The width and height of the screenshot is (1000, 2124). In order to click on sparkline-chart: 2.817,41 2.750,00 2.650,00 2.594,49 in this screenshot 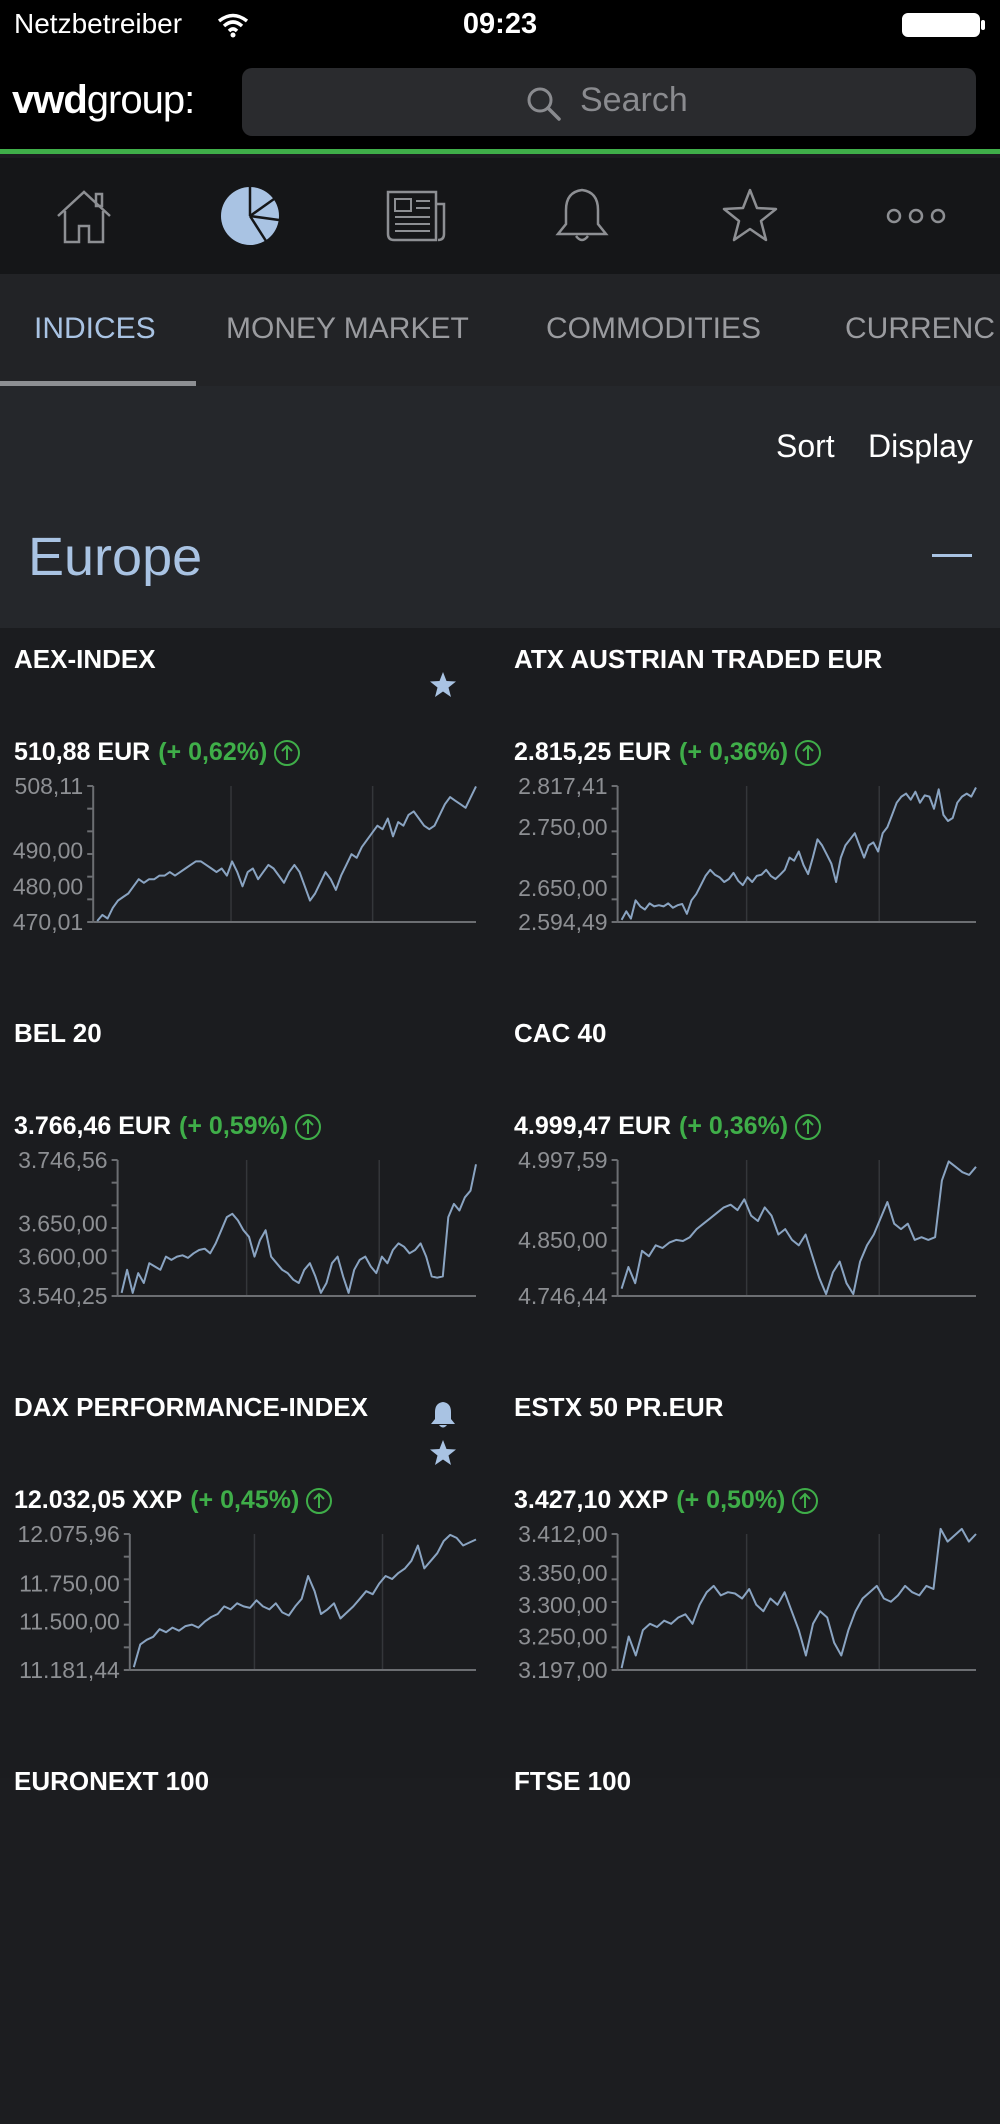, I will do `click(747, 855)`.